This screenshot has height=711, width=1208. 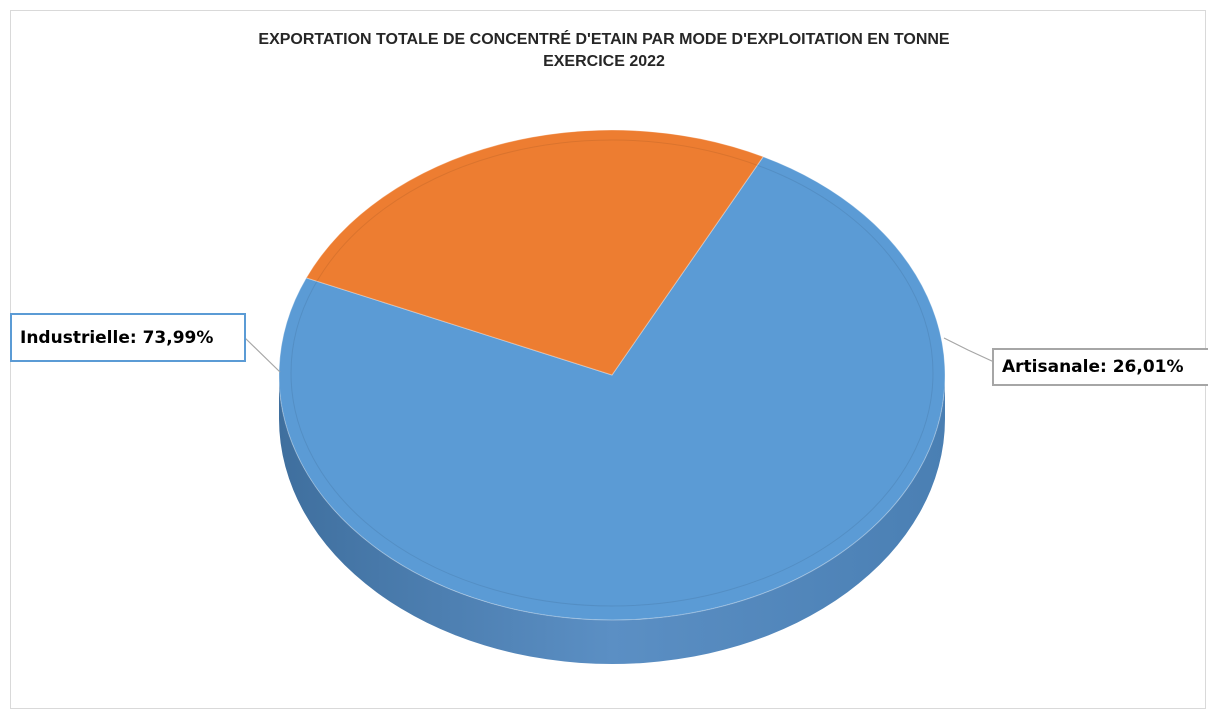 What do you see at coordinates (1093, 367) in the screenshot?
I see `data-label-artisanale-text: Artisanale: 26,01%` at bounding box center [1093, 367].